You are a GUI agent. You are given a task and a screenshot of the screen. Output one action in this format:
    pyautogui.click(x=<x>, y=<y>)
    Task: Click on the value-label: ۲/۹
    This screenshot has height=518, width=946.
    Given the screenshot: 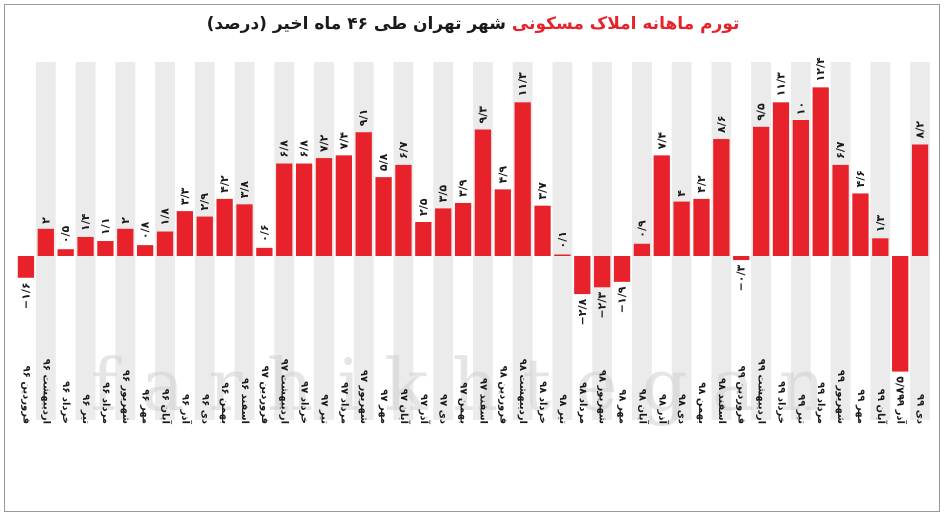 What is the action you would take?
    pyautogui.click(x=204, y=202)
    